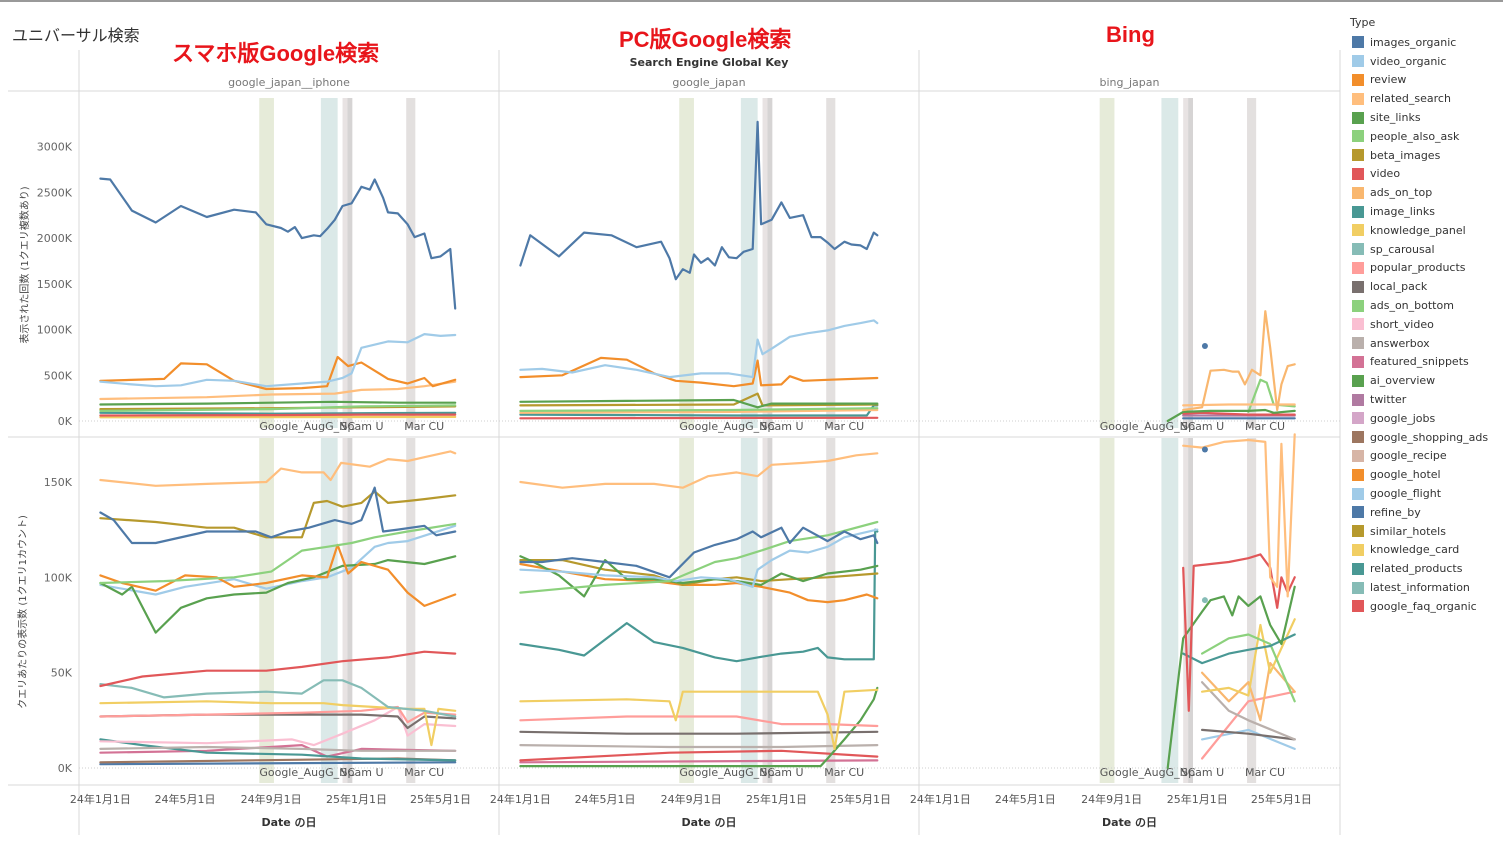  I want to click on legend-label: similar_hotels, so click(1408, 531).